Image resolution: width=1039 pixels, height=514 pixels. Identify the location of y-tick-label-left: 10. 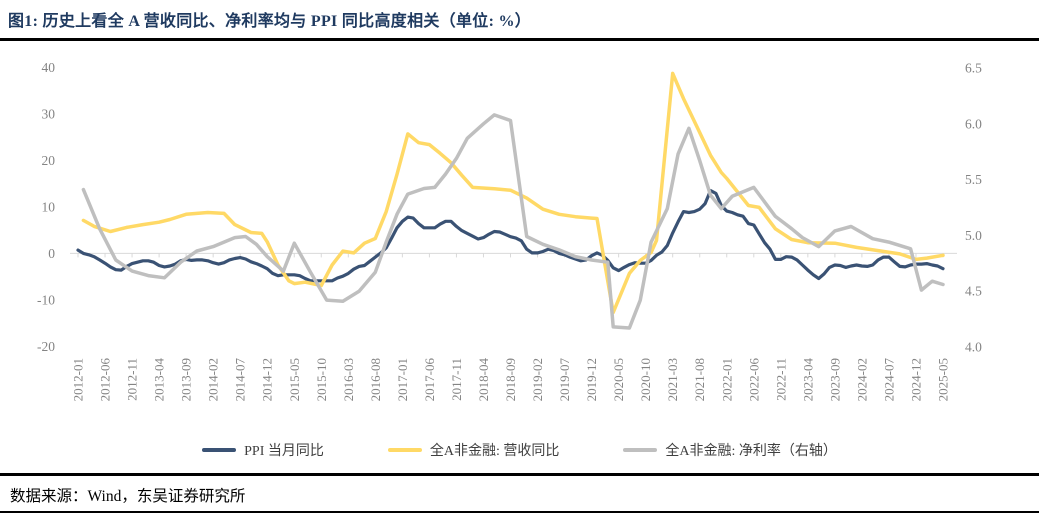
(49, 206).